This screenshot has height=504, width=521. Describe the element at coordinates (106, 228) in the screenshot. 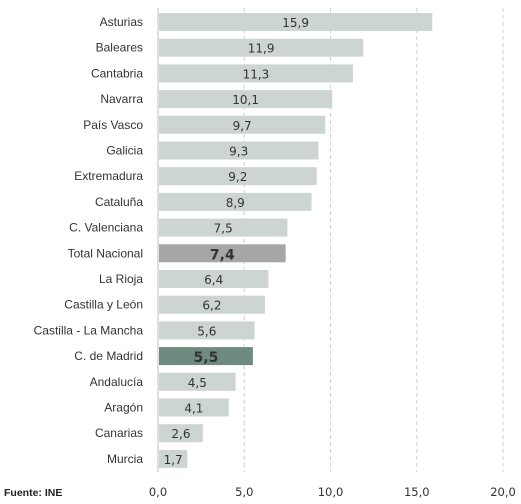

I see `category-label: C. Valenciana` at that location.